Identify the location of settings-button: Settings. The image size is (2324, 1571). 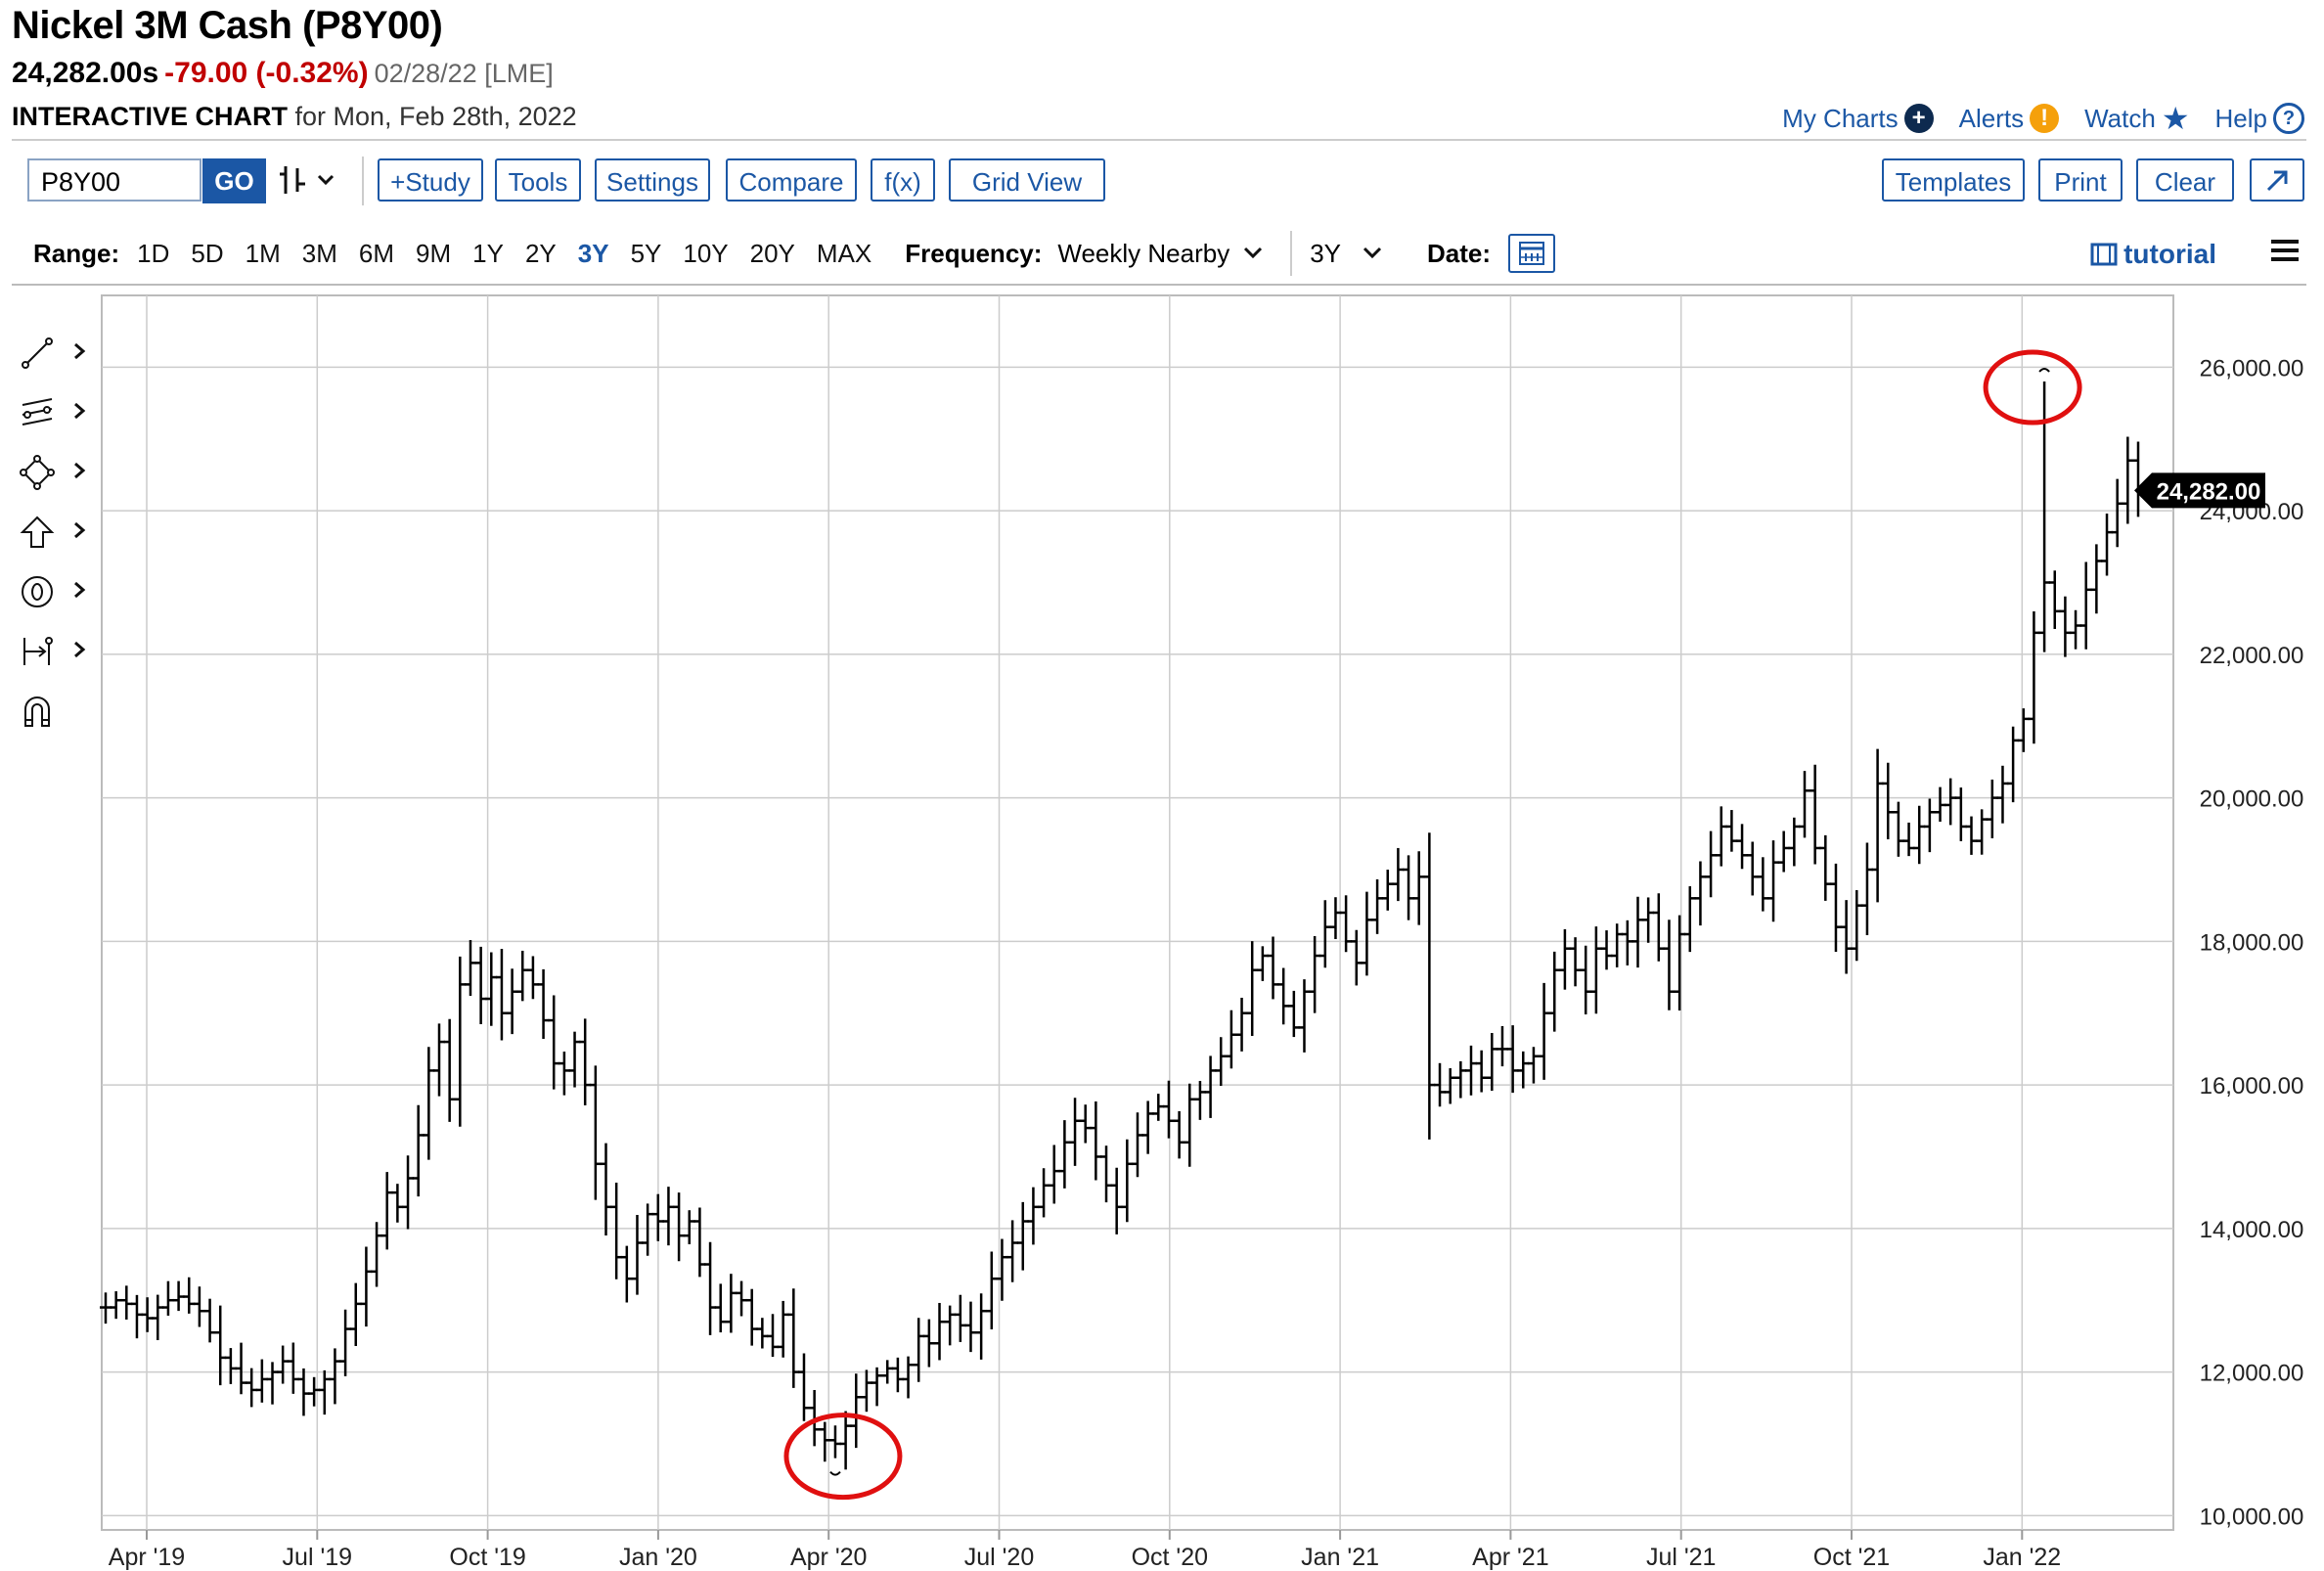
(652, 180).